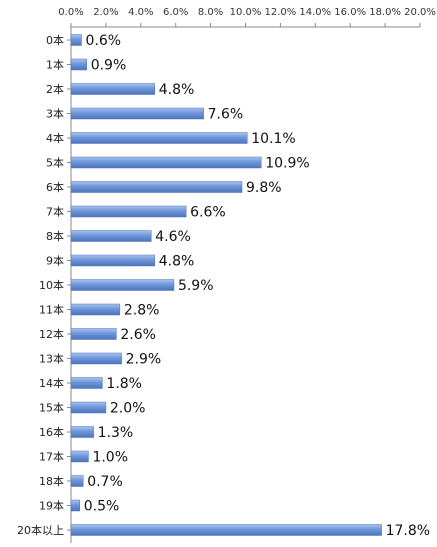 This screenshot has width=437, height=547. What do you see at coordinates (51, 310) in the screenshot?
I see `category-label: 11本` at bounding box center [51, 310].